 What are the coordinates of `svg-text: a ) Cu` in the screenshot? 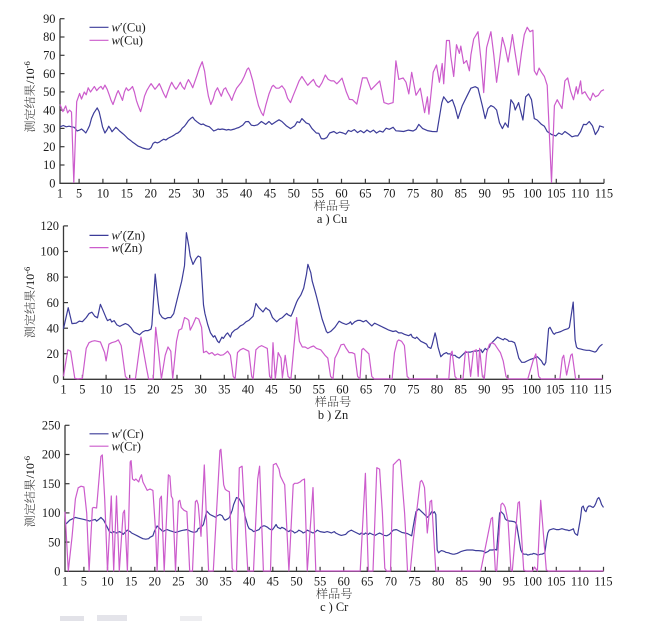 It's located at (332, 219).